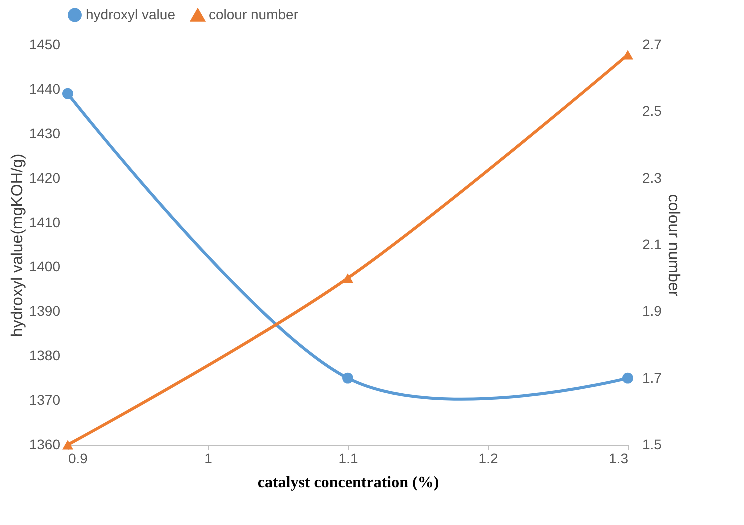 The height and width of the screenshot is (525, 744). I want to click on x-tick-label: 1.3, so click(619, 458).